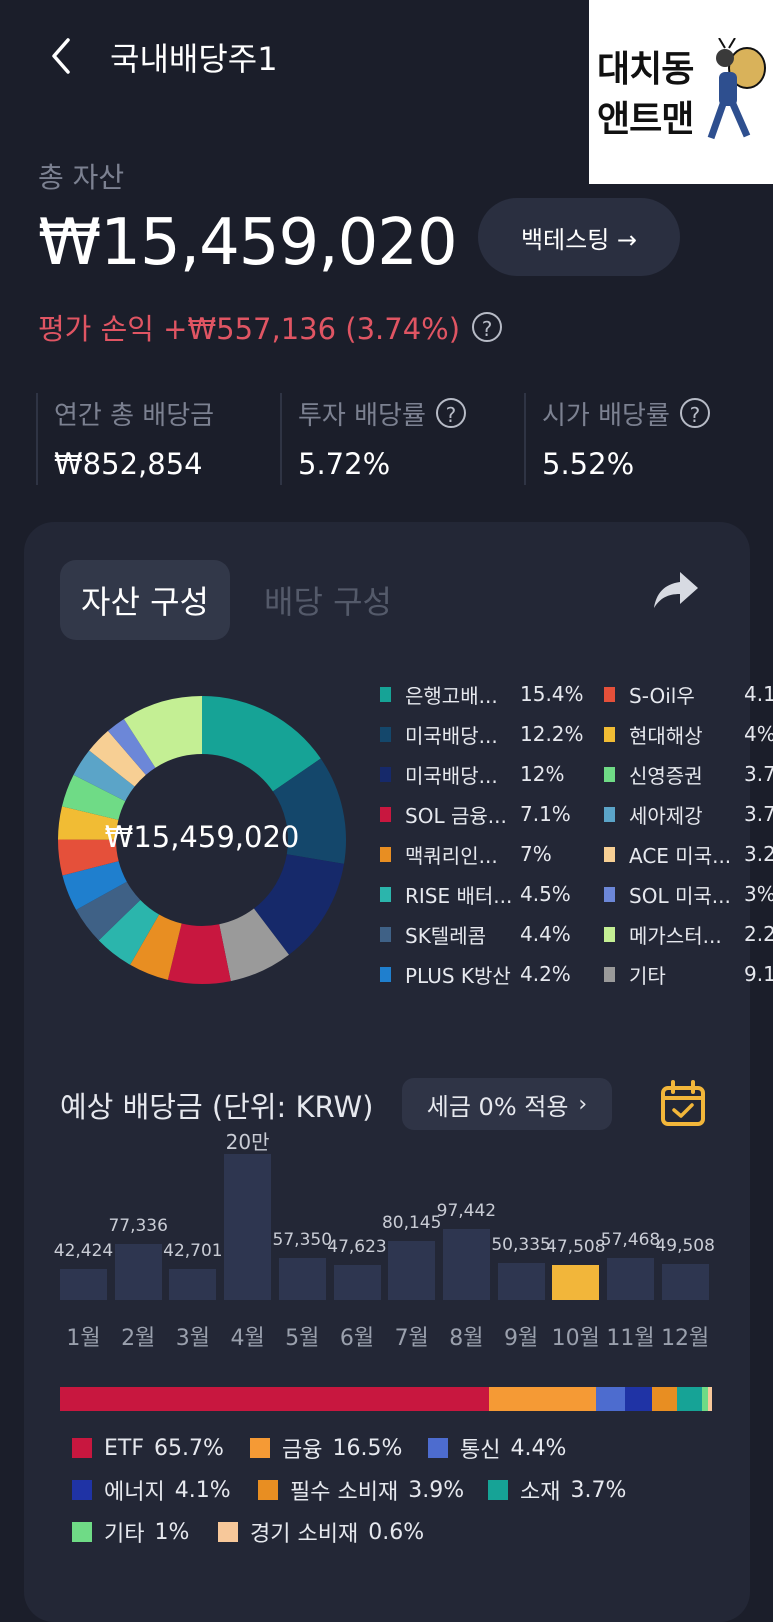 Image resolution: width=773 pixels, height=1622 pixels. What do you see at coordinates (145, 600) in the screenshot?
I see `tab-asset-composition: 자산 구성` at bounding box center [145, 600].